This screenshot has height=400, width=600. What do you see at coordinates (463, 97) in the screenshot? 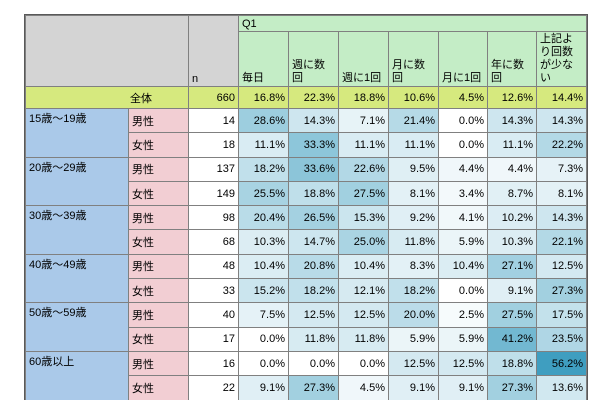
I see `total-value-cell: 4.5%` at bounding box center [463, 97].